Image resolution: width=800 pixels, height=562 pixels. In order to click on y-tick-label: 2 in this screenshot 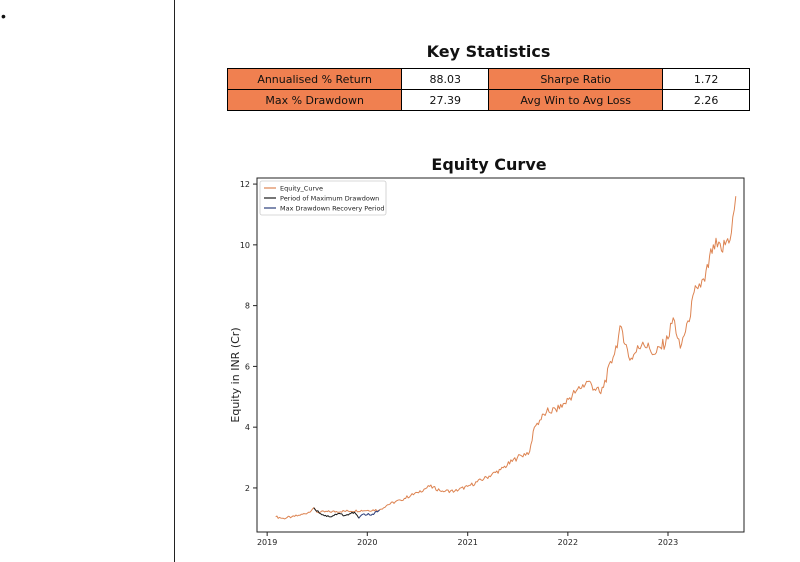, I will do `click(247, 488)`.